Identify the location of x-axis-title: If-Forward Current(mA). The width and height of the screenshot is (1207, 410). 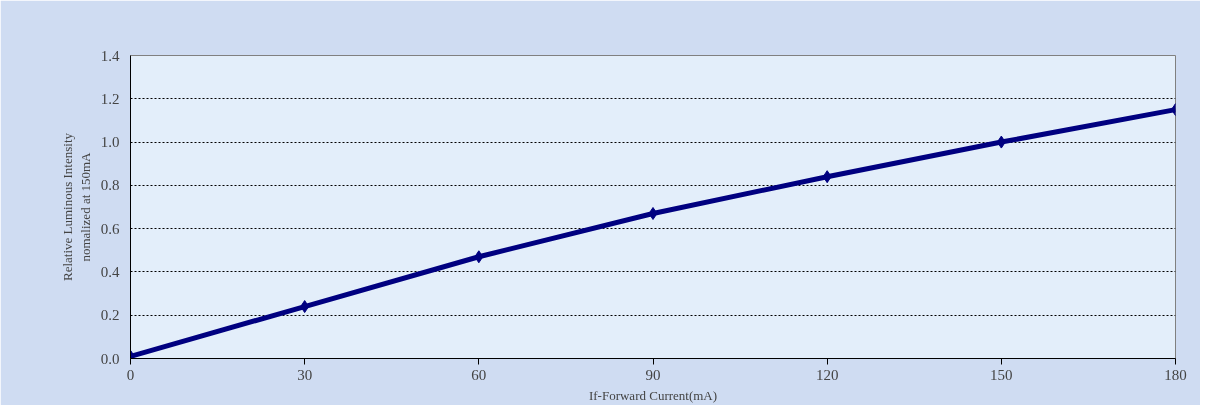
(653, 395).